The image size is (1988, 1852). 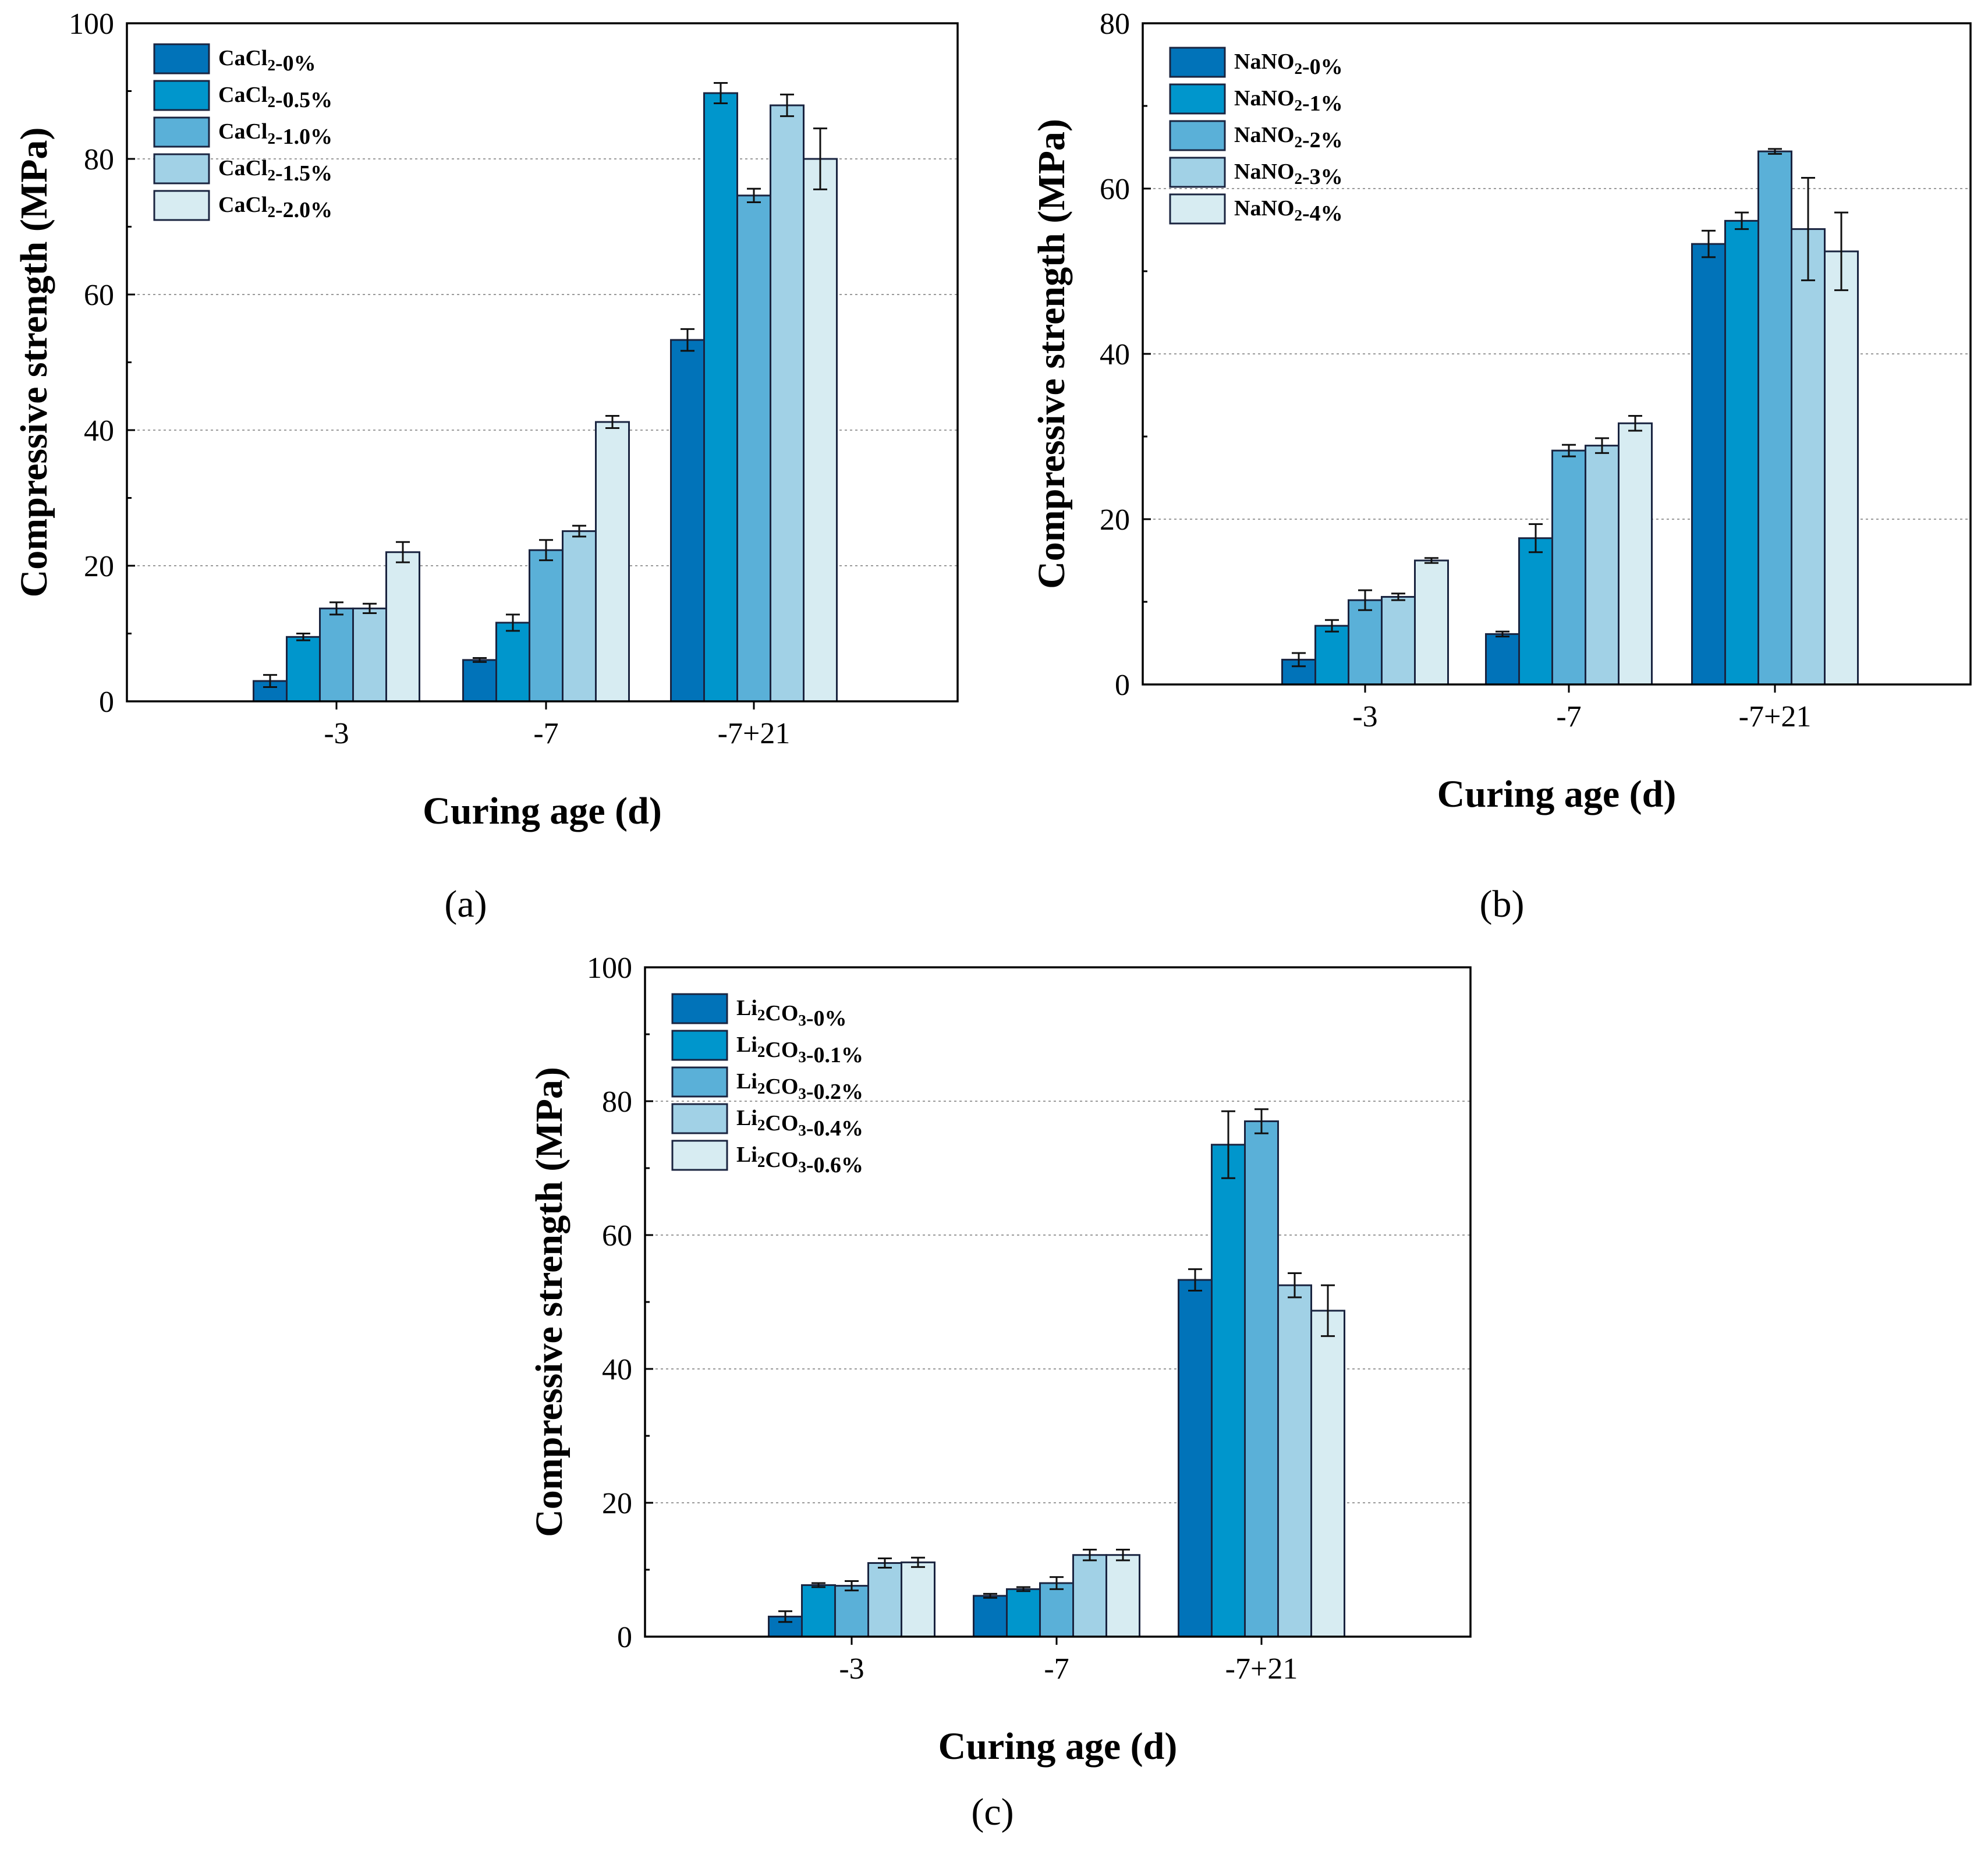 What do you see at coordinates (1288, 174) in the screenshot?
I see `legend-label: NaNO2-3%` at bounding box center [1288, 174].